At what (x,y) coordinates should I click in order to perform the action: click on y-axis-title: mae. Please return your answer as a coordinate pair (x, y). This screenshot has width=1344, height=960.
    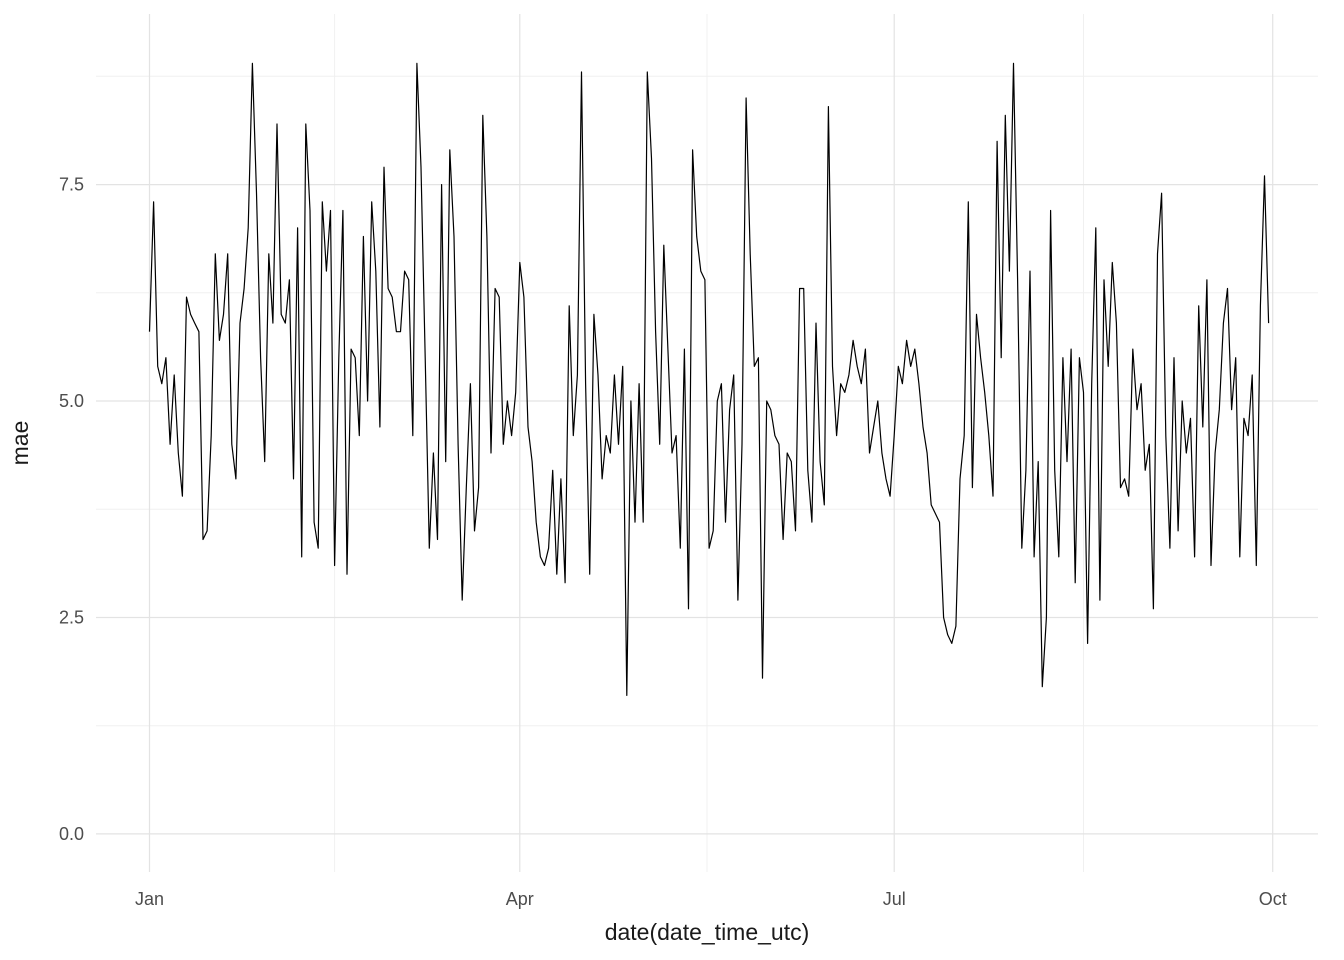
    Looking at the image, I should click on (20, 443).